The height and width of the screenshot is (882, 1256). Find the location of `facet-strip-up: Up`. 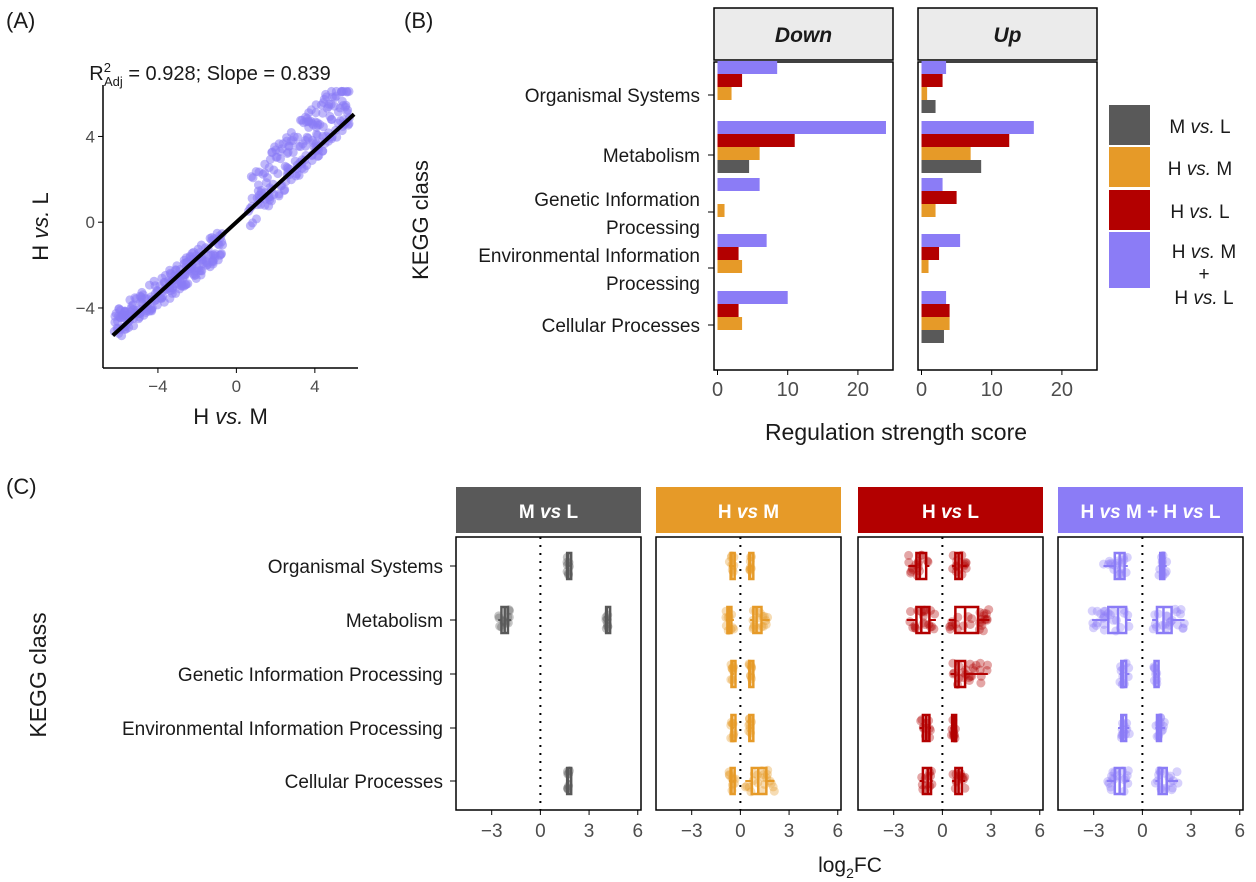

facet-strip-up: Up is located at coordinates (1007, 34).